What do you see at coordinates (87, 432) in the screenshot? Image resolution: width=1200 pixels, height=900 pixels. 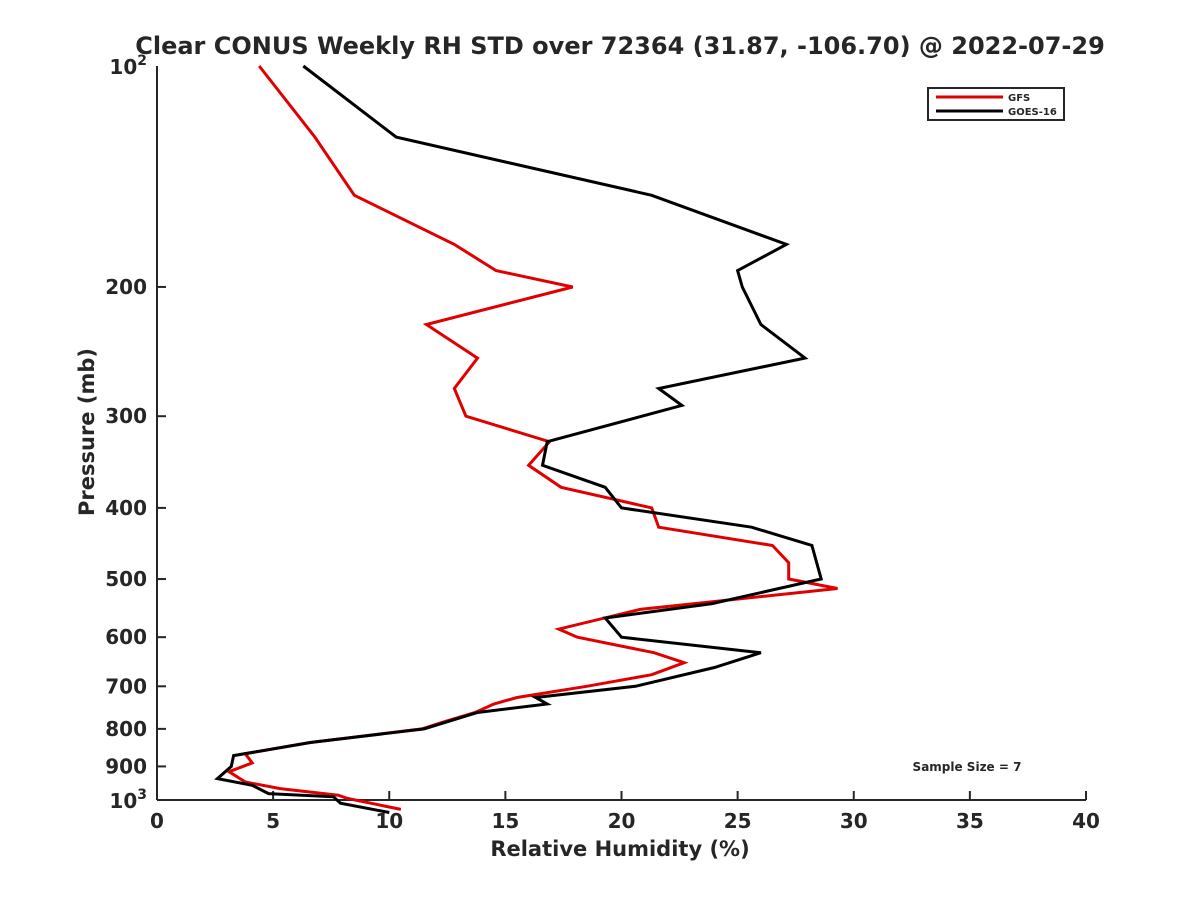 I see `y-axis-label: Pressure (mb)` at bounding box center [87, 432].